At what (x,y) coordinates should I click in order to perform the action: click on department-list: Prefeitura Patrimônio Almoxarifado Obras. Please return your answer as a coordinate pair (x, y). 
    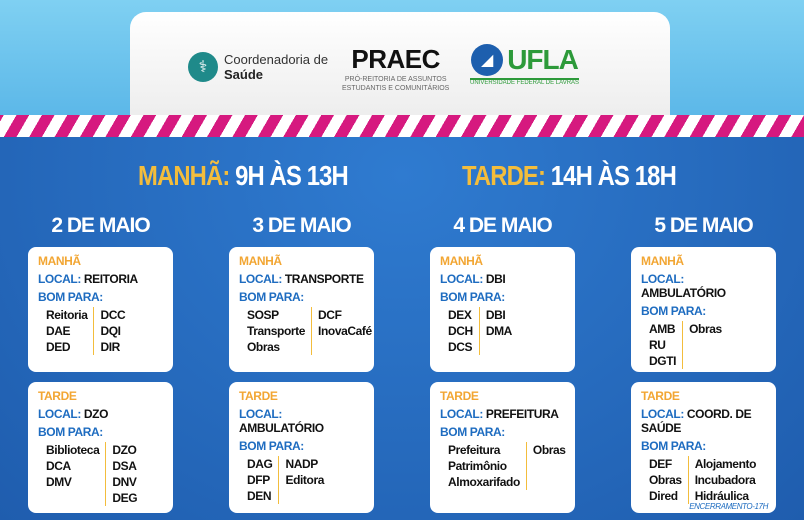
    Looking at the image, I should click on (503, 466).